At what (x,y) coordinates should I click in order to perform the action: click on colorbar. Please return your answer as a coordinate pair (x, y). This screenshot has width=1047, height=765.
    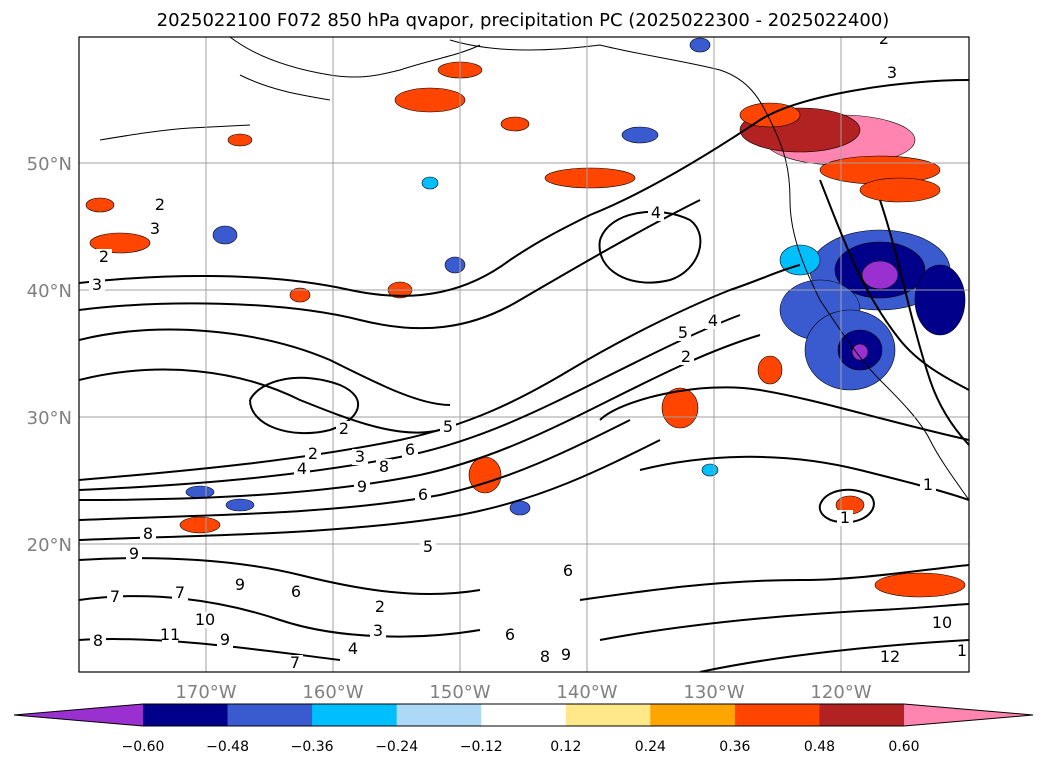
    Looking at the image, I should click on (523, 715).